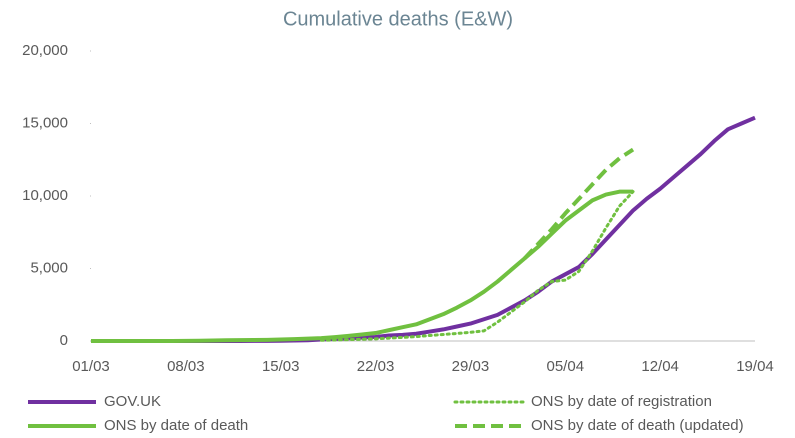 The height and width of the screenshot is (438, 795). Describe the element at coordinates (45, 50) in the screenshot. I see `y-tick-label: 20,000` at that location.